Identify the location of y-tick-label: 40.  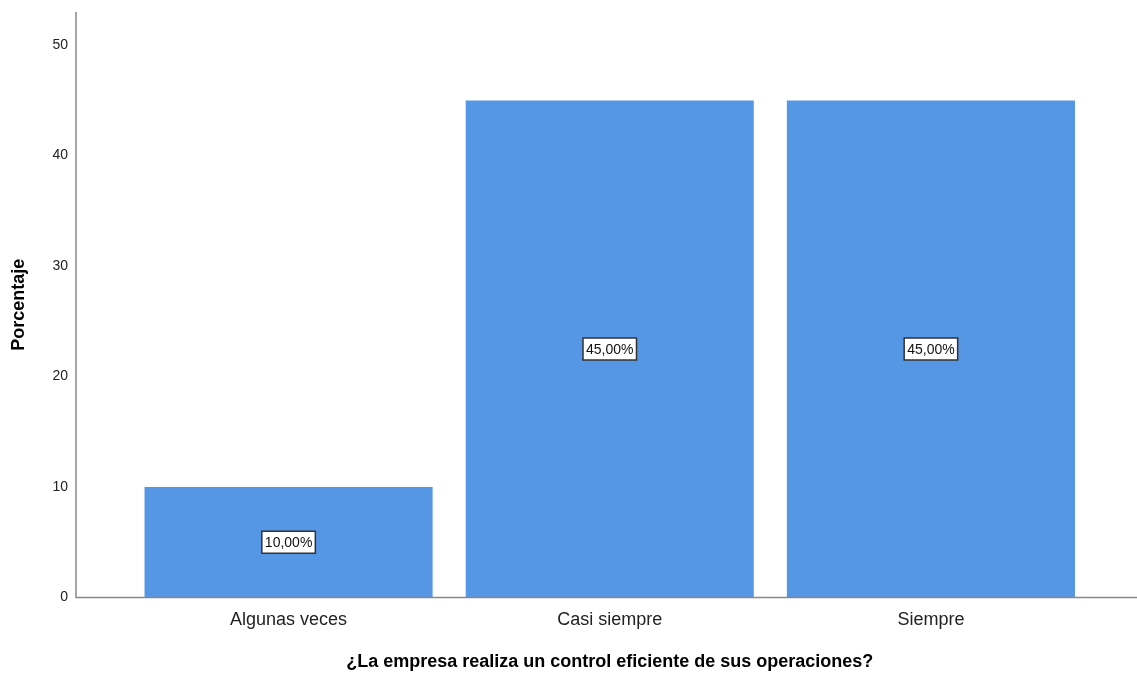
(60, 154).